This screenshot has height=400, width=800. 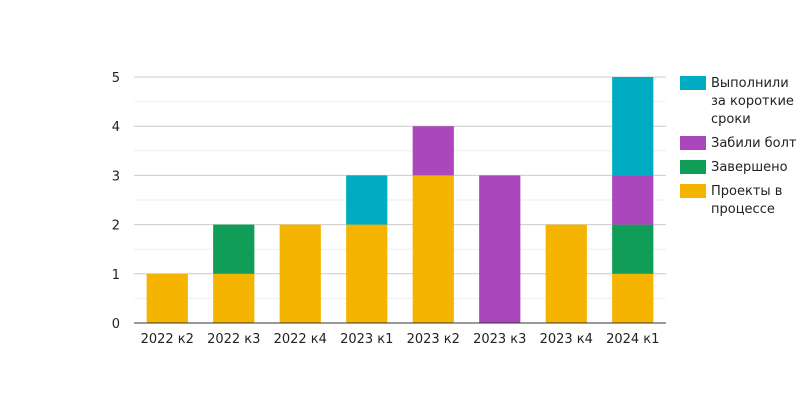 I want to click on legend-item: Выполнили за короткие сроки, so click(x=739, y=102).